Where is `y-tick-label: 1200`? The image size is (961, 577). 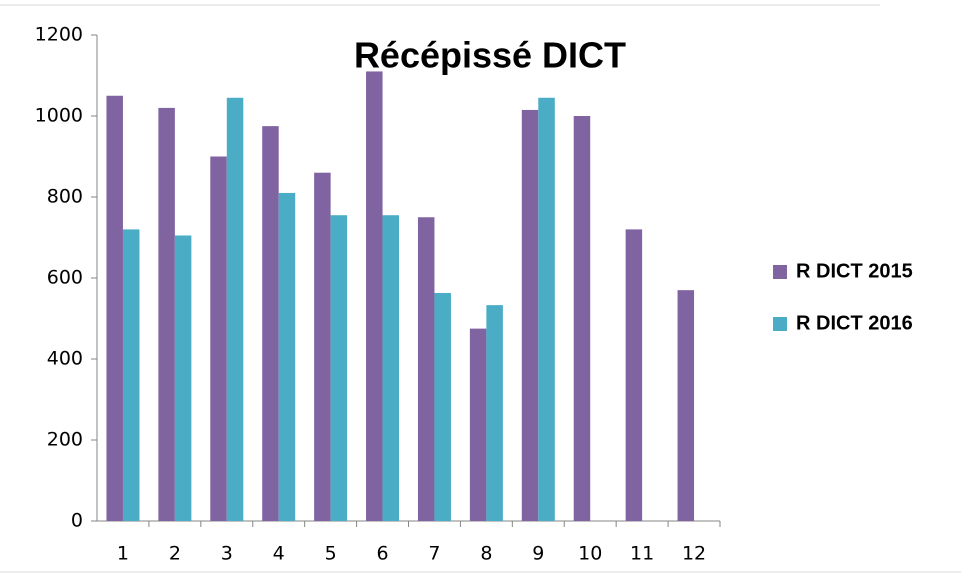 y-tick-label: 1200 is located at coordinates (59, 35).